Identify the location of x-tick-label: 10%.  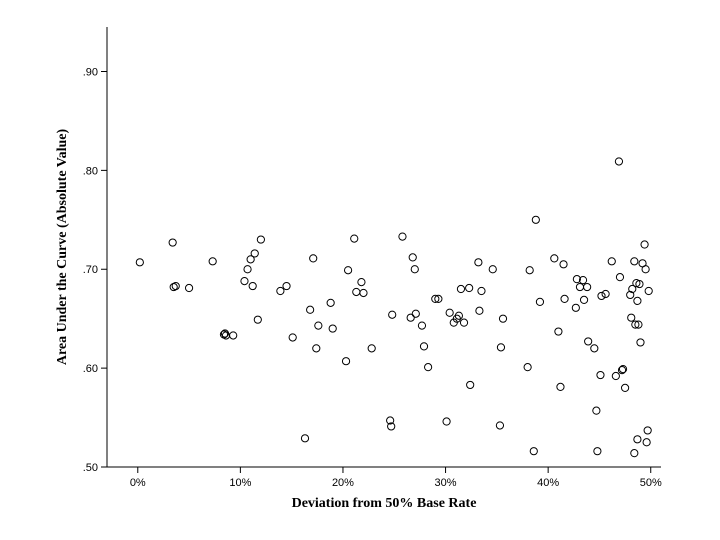
(240, 483).